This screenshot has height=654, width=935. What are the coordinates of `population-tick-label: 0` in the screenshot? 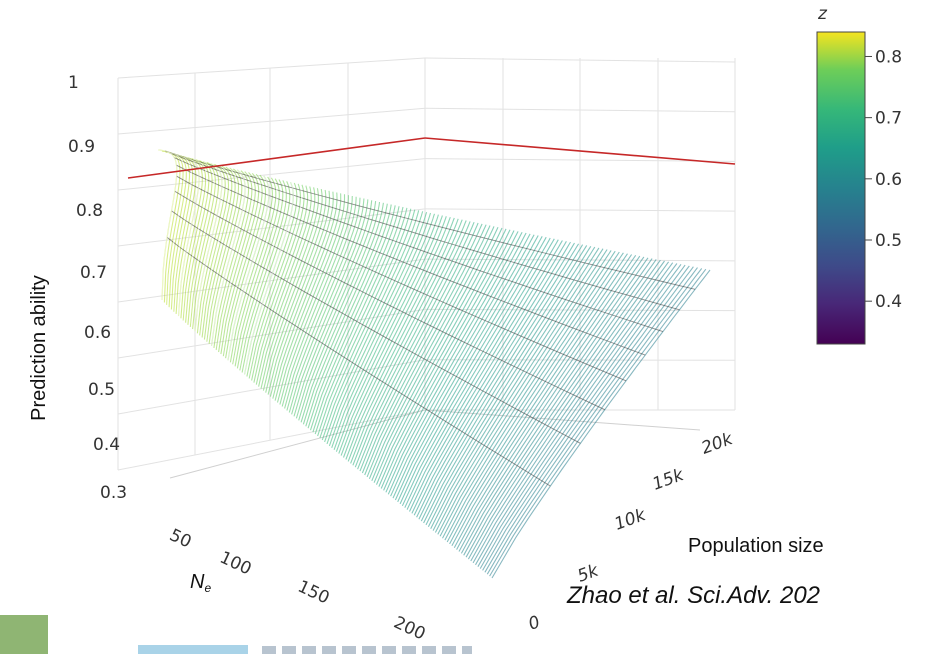 It's located at (534, 623).